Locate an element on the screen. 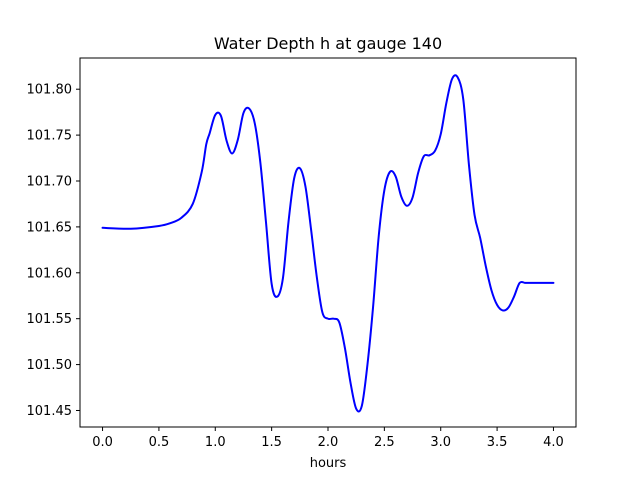 This screenshot has height=480, width=640. x-tick-label: 1.0 is located at coordinates (215, 442).